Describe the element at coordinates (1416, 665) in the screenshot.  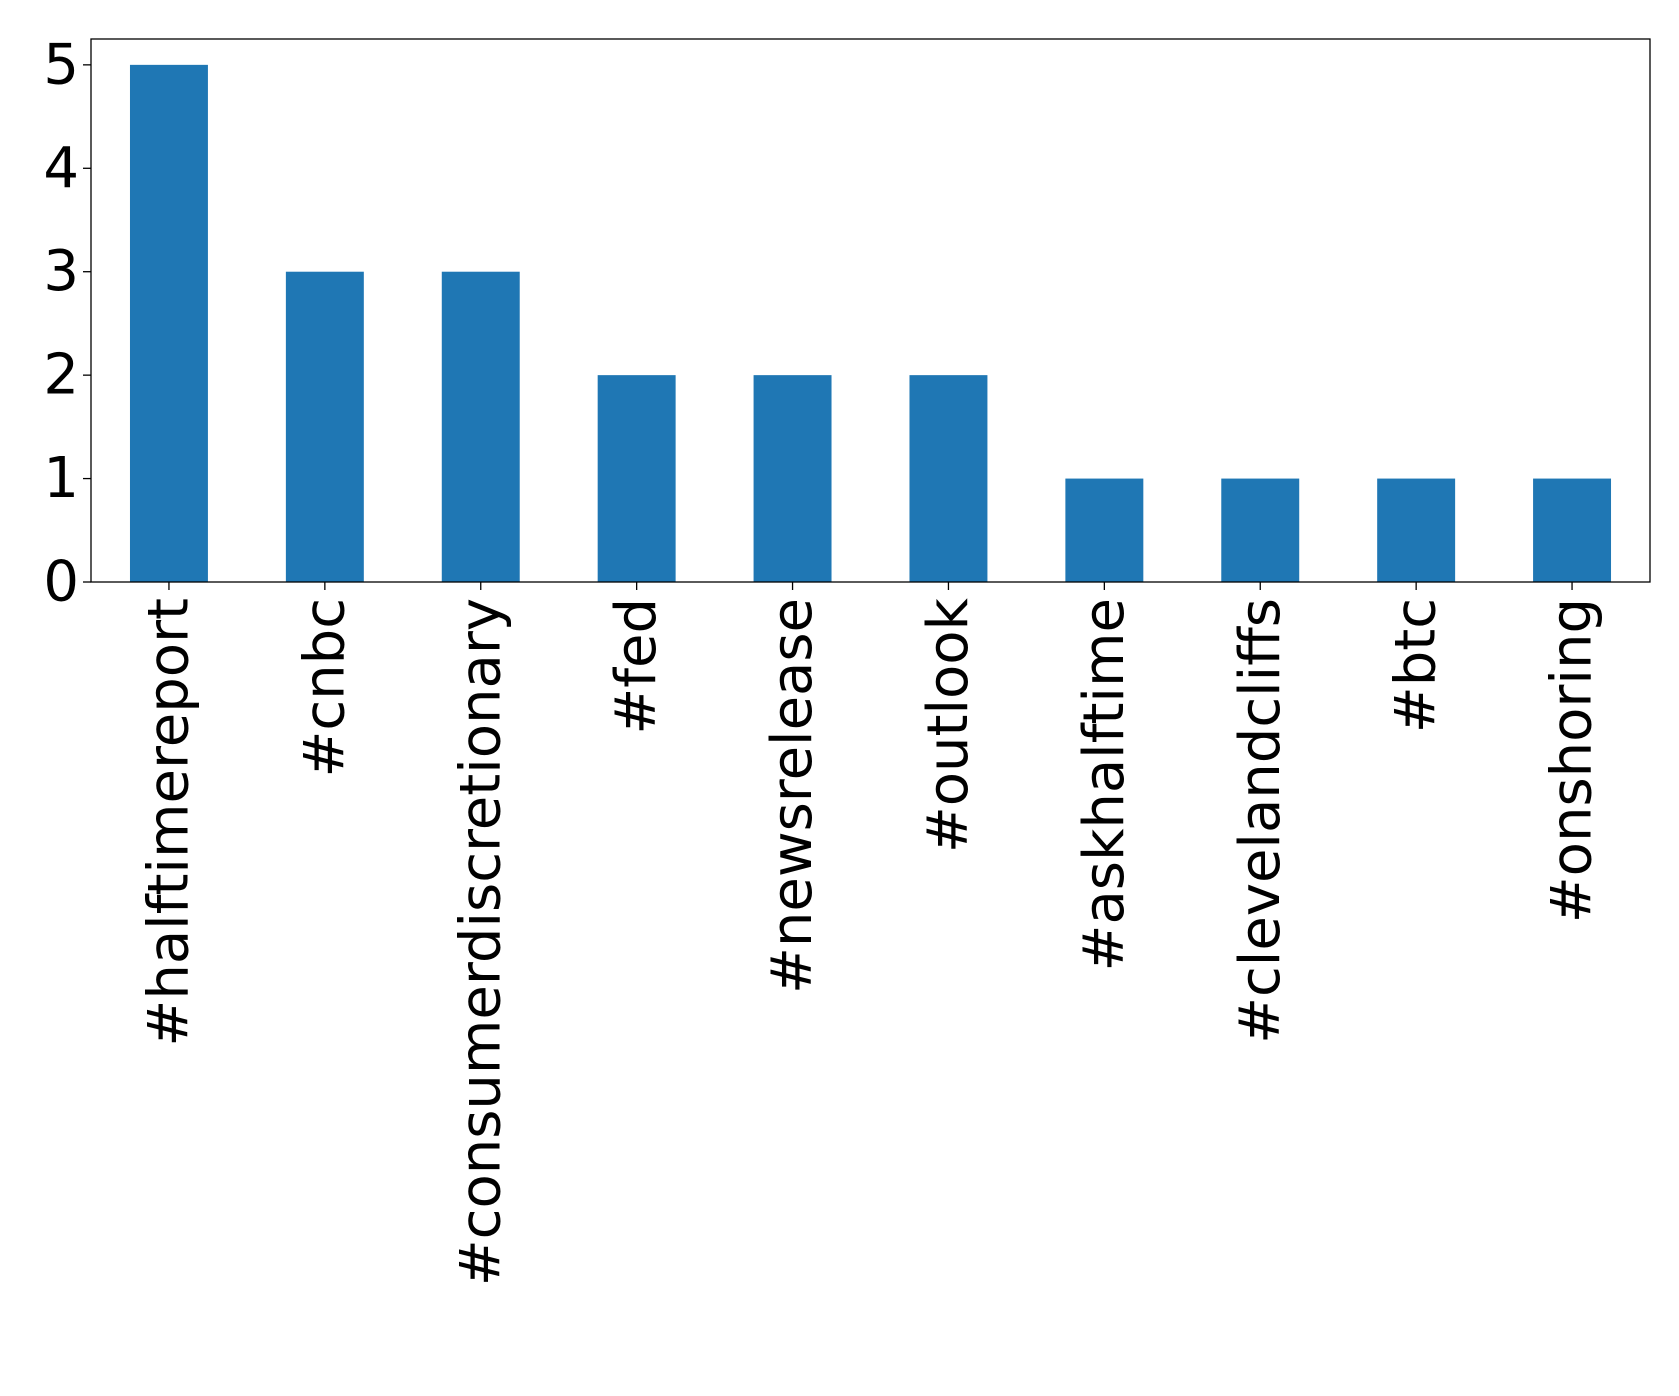
I see `x-tick-label: #btc` at that location.